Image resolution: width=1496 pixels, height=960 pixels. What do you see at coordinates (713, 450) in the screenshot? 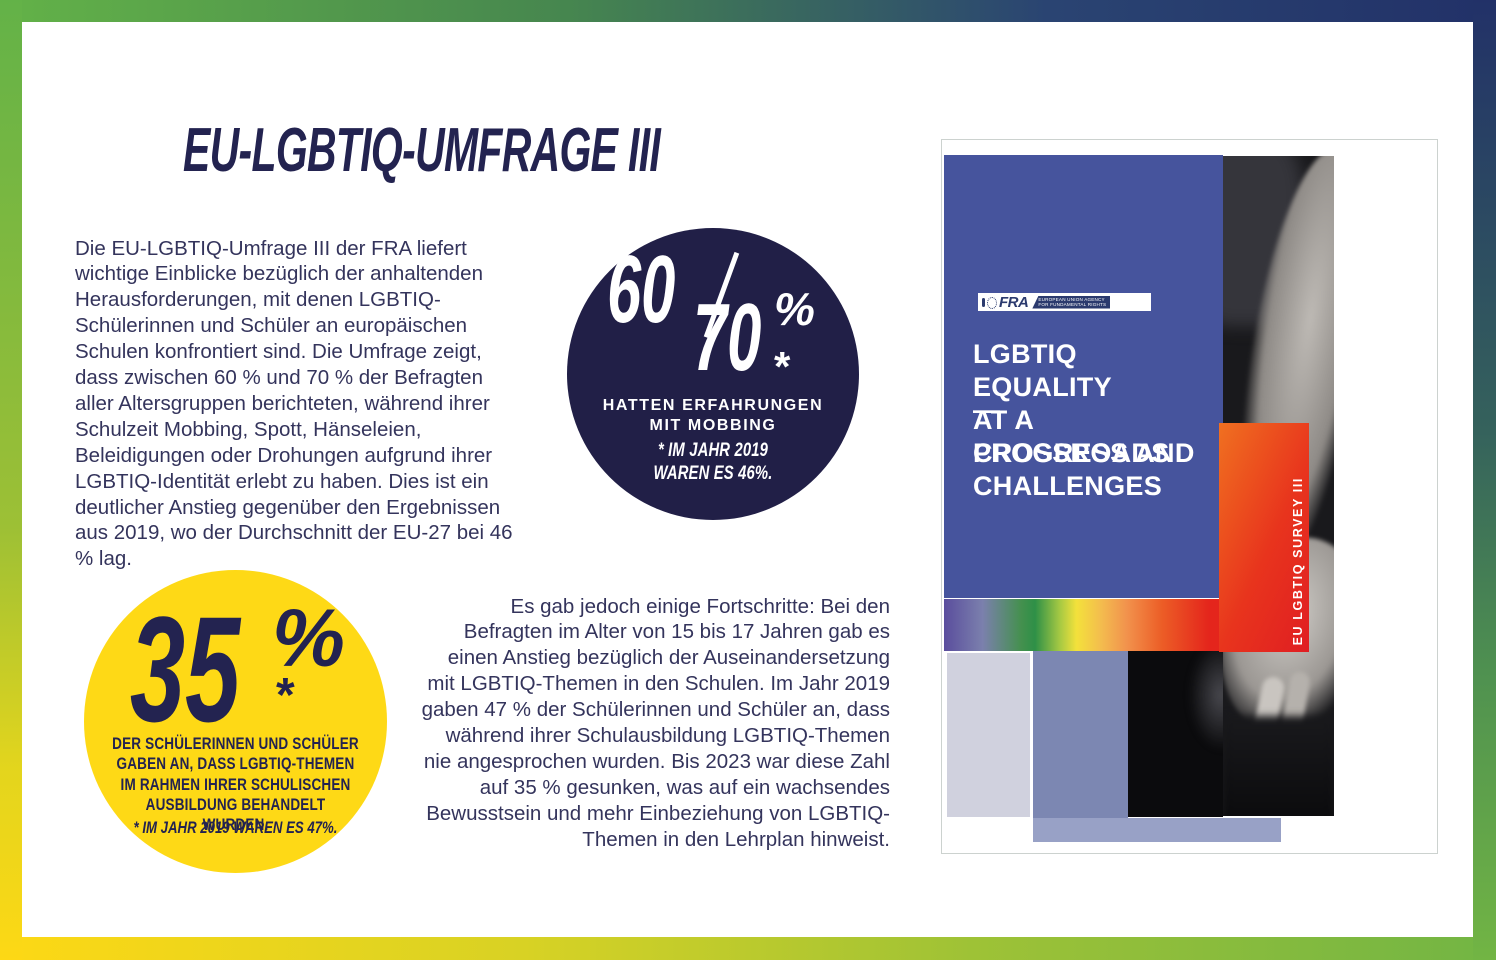
I see `stat-bullying-footnote-line1: * IM JAHR 2019` at bounding box center [713, 450].